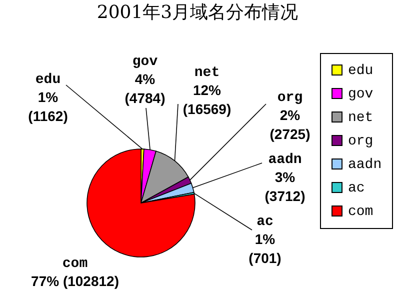 The height and width of the screenshot is (299, 395). I want to click on slice-label: net, so click(207, 73).